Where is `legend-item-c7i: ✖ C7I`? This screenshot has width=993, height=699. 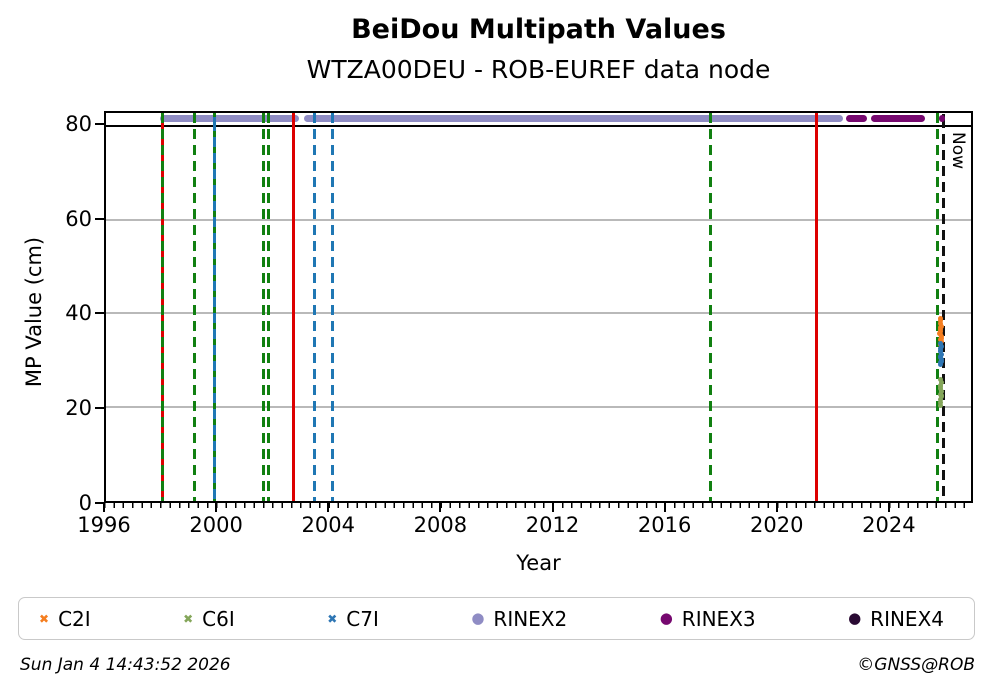 legend-item-c7i: ✖ C7I is located at coordinates (353, 619).